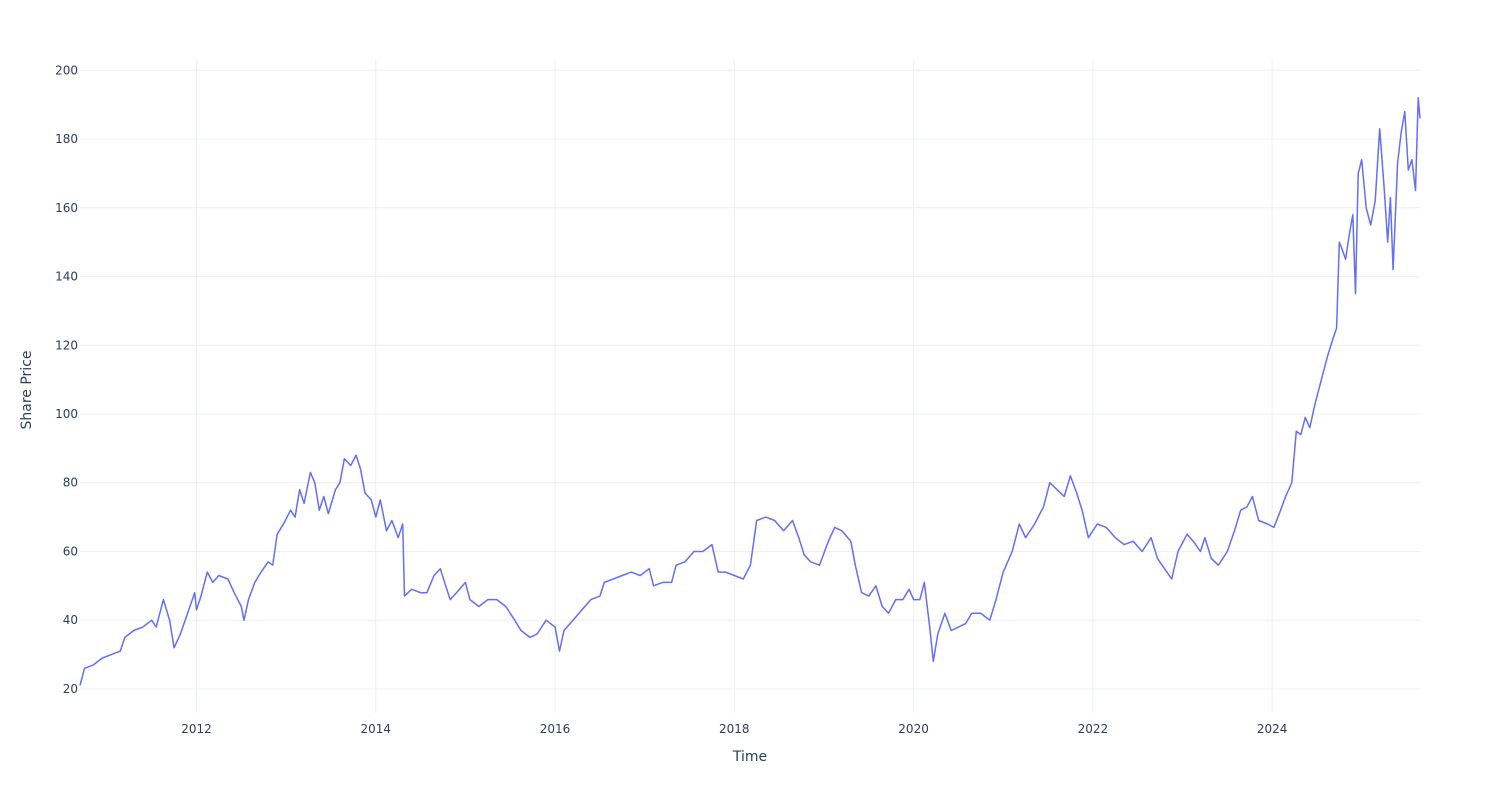 Image resolution: width=1500 pixels, height=800 pixels. Describe the element at coordinates (66, 345) in the screenshot. I see `y-tick-label: 120` at that location.